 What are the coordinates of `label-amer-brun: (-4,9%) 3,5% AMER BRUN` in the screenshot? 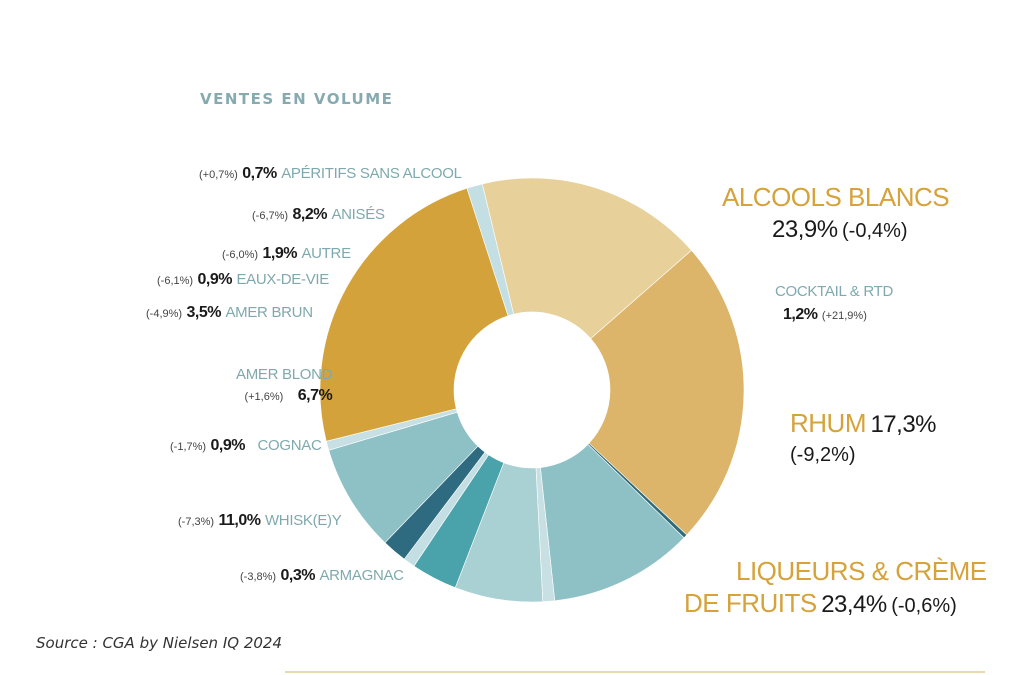 It's located at (229, 313).